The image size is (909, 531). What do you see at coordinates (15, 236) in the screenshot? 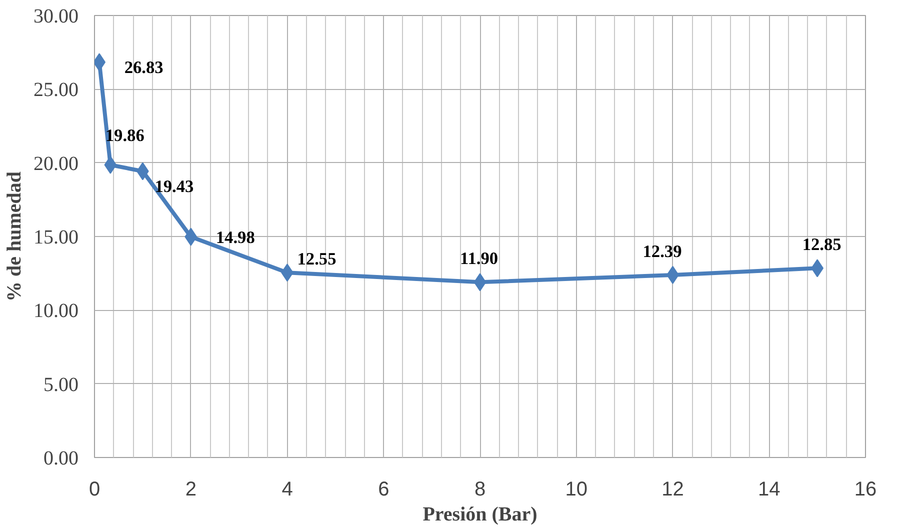
I see `y-axis-title: % de humedad` at bounding box center [15, 236].